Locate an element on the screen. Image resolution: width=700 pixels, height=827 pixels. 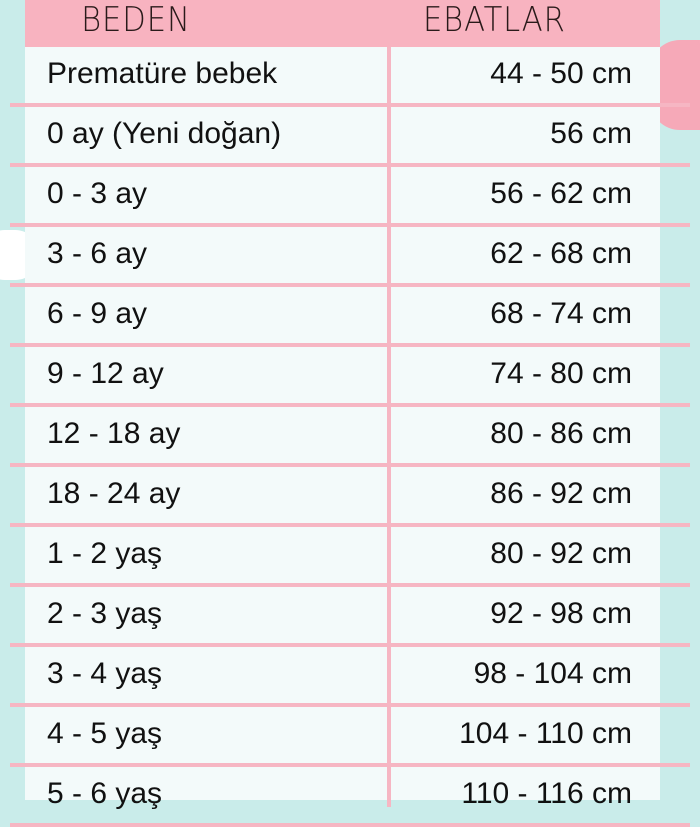
measure-cell: 56 - 62 cm is located at coordinates (561, 193).